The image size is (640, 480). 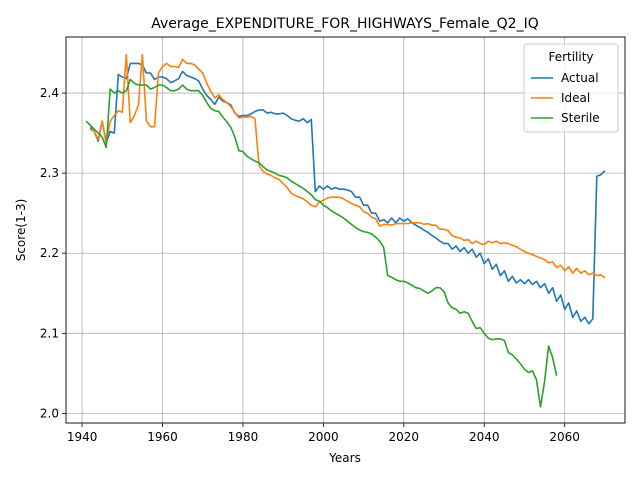 I want to click on x-tick-label: 1940, so click(x=82, y=437).